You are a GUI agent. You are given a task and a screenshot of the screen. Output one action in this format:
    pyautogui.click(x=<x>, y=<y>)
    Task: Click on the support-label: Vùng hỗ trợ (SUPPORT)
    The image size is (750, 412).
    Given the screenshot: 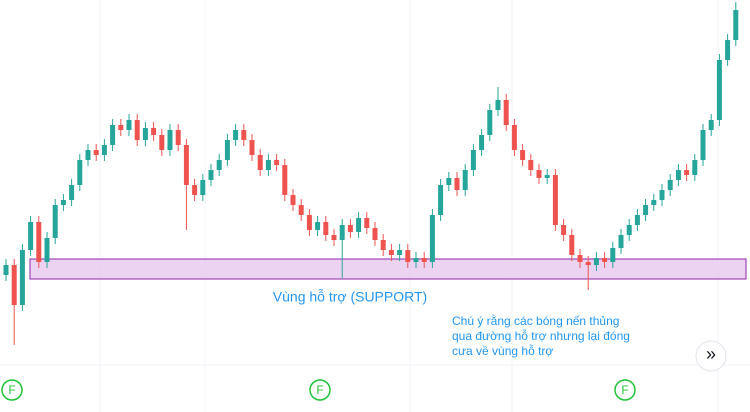 What is the action you would take?
    pyautogui.click(x=350, y=297)
    